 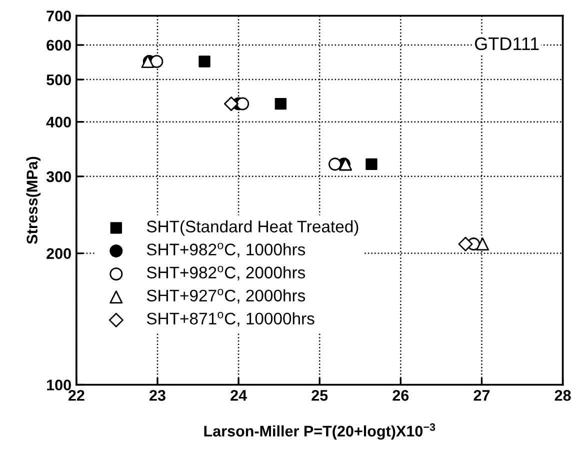 I want to click on legend-label: SHT+982$^{o}$C, 2000hrs, so click(x=226, y=273).